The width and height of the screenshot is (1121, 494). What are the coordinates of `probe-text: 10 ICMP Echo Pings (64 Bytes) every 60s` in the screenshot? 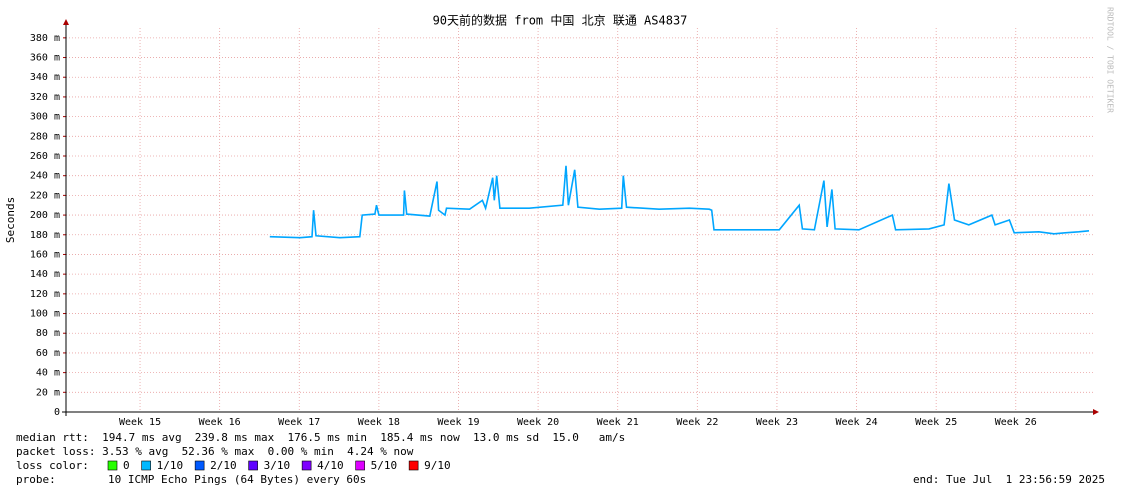 It's located at (237, 479).